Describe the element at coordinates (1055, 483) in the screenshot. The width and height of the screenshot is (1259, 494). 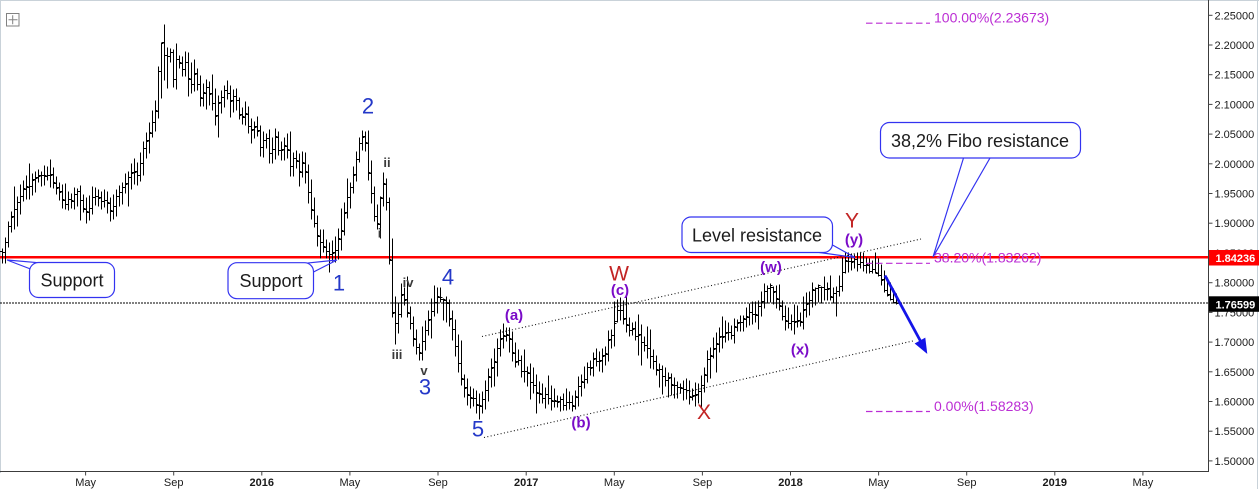
I see `svg-text: 2019` at that location.